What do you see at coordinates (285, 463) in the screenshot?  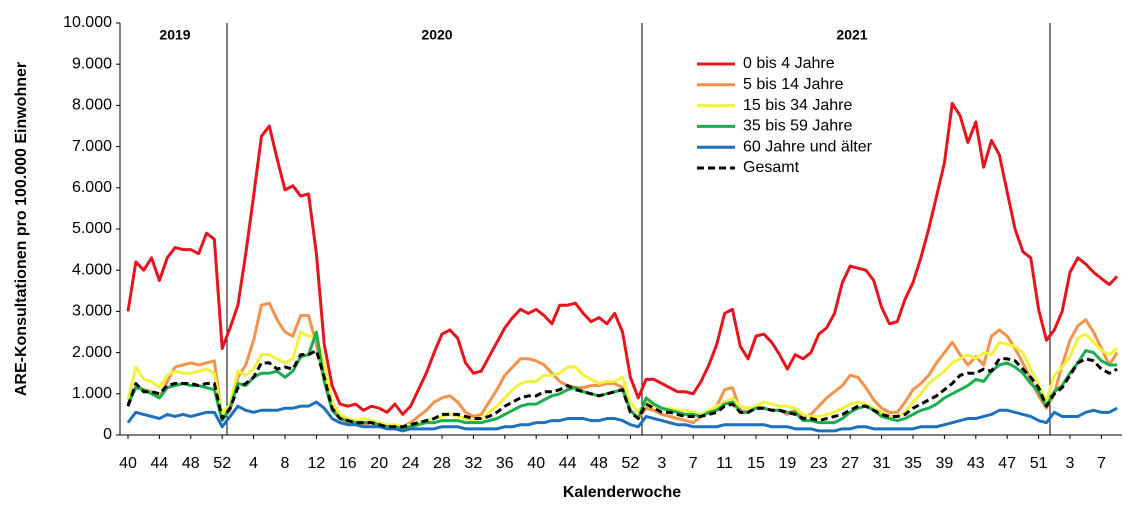 I see `x-tick-label: 8` at bounding box center [285, 463].